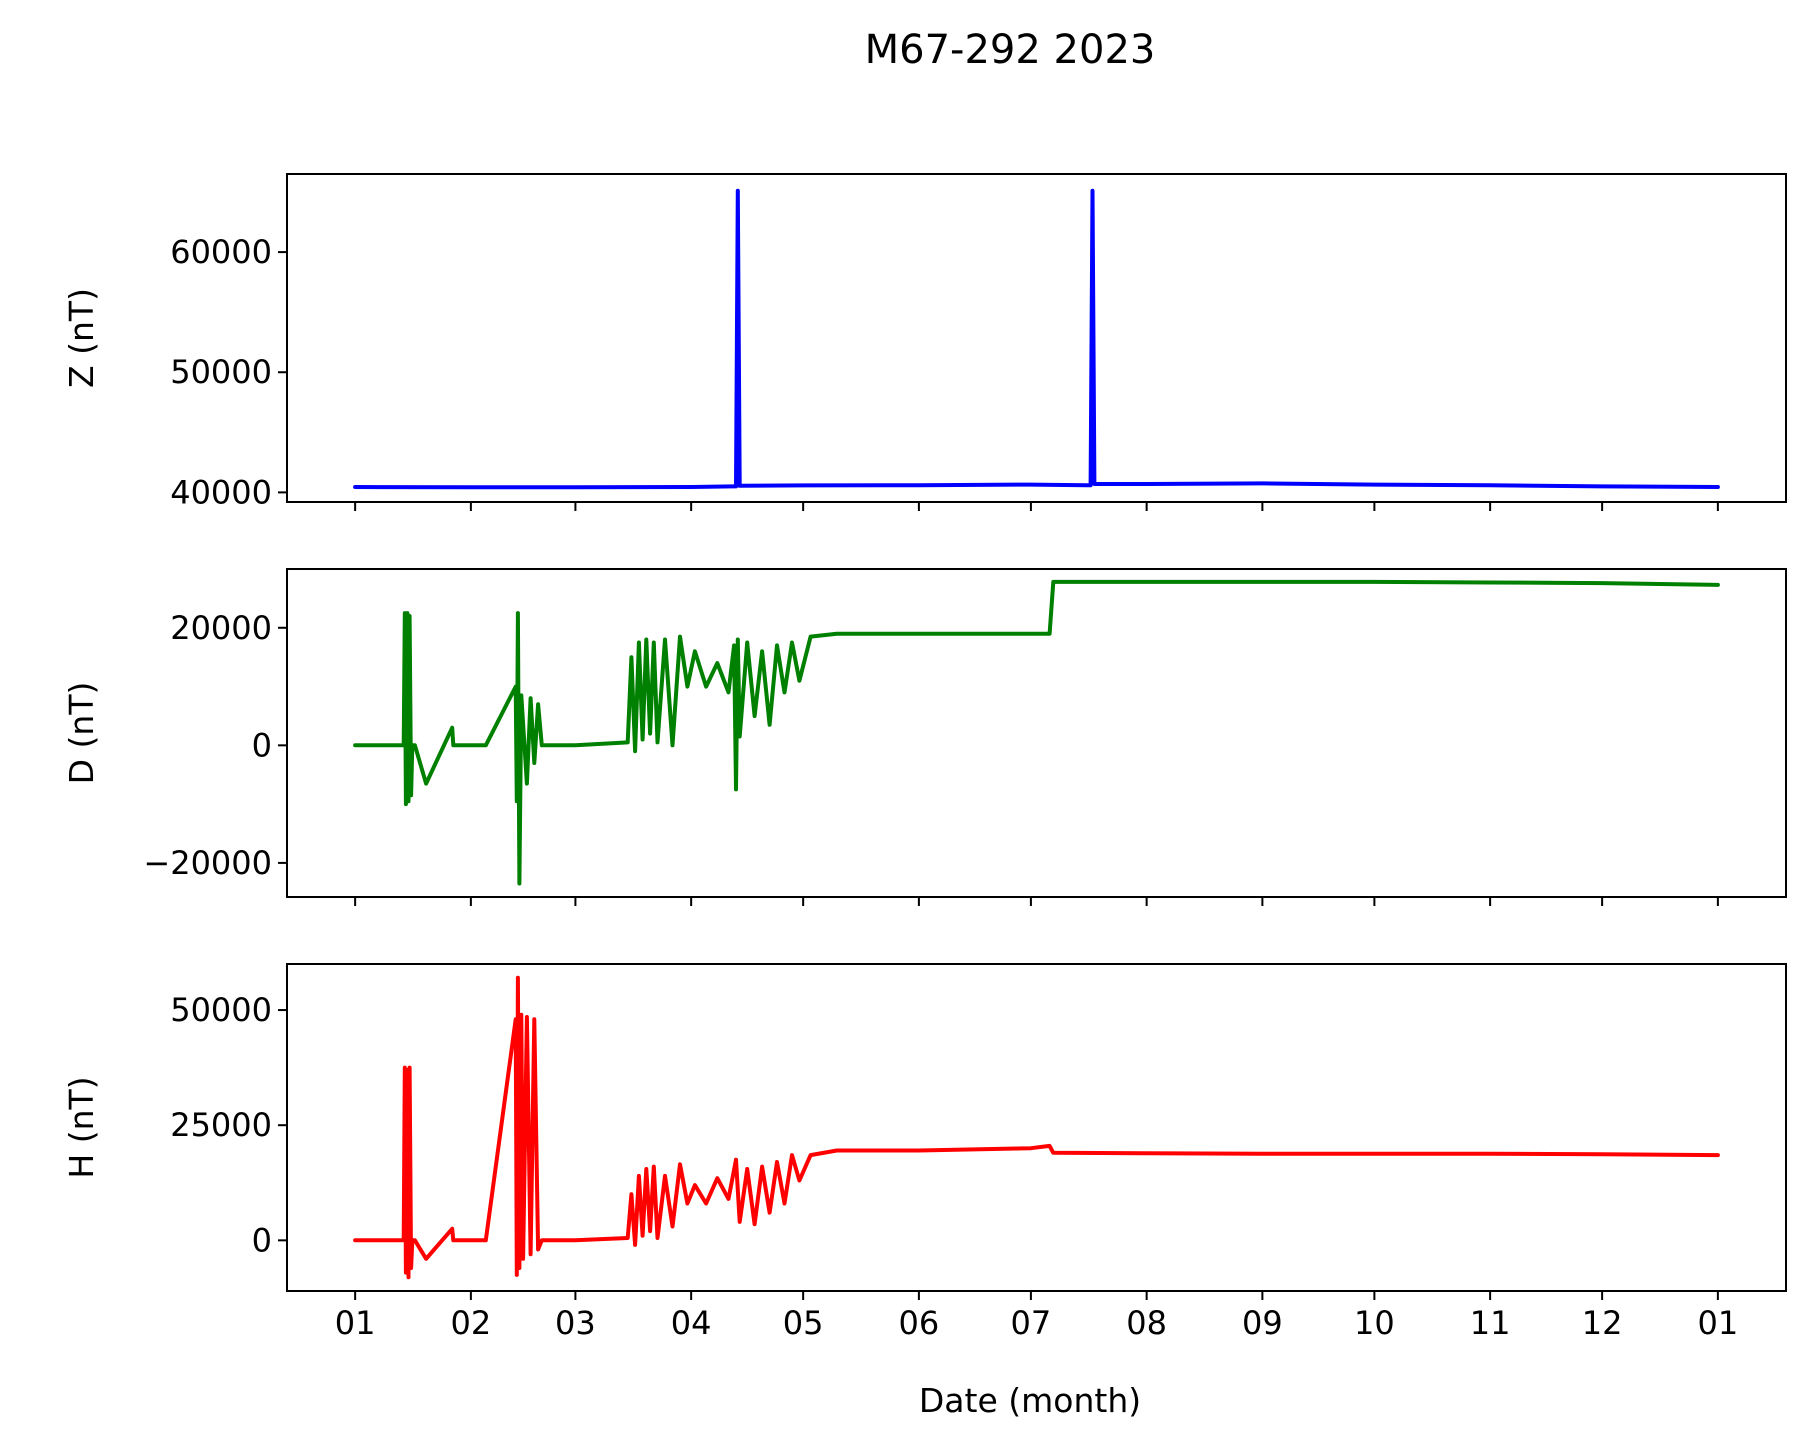 The height and width of the screenshot is (1442, 1803). I want to click on x-axis-label: Date (month), so click(1030, 1400).